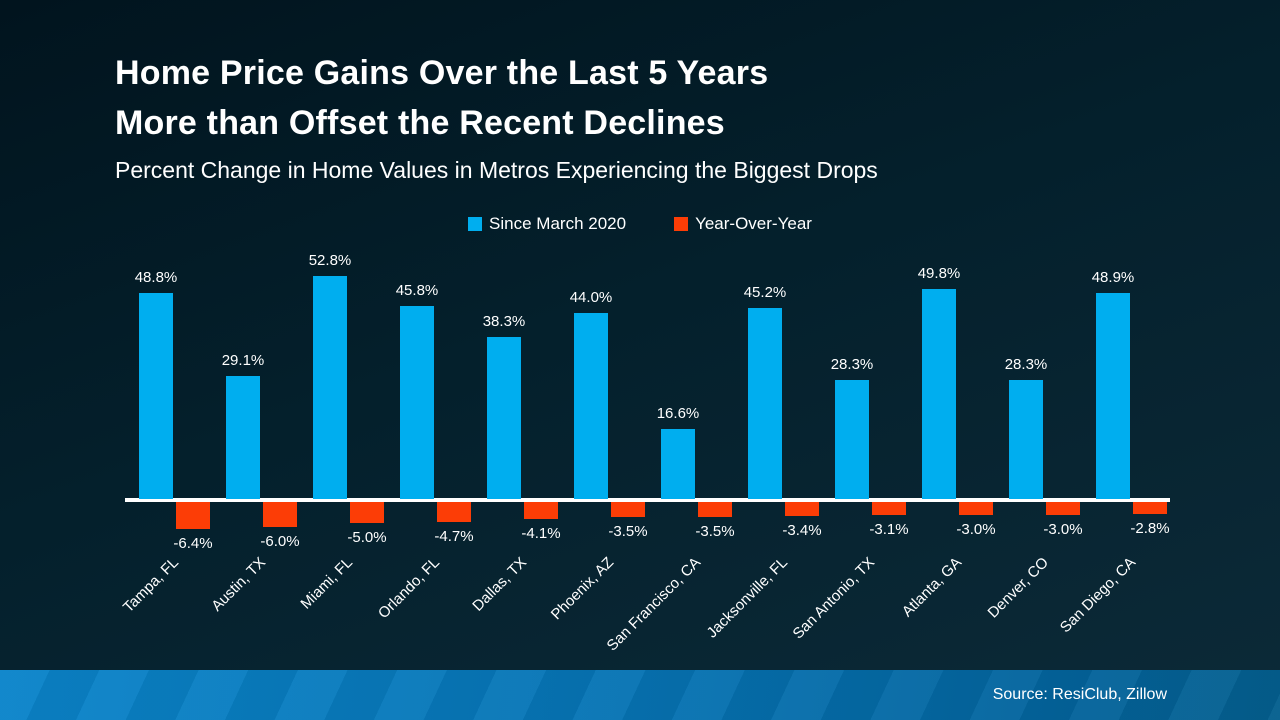  Describe the element at coordinates (243, 360) in the screenshot. I see `positive-value-label: 29.1%` at that location.